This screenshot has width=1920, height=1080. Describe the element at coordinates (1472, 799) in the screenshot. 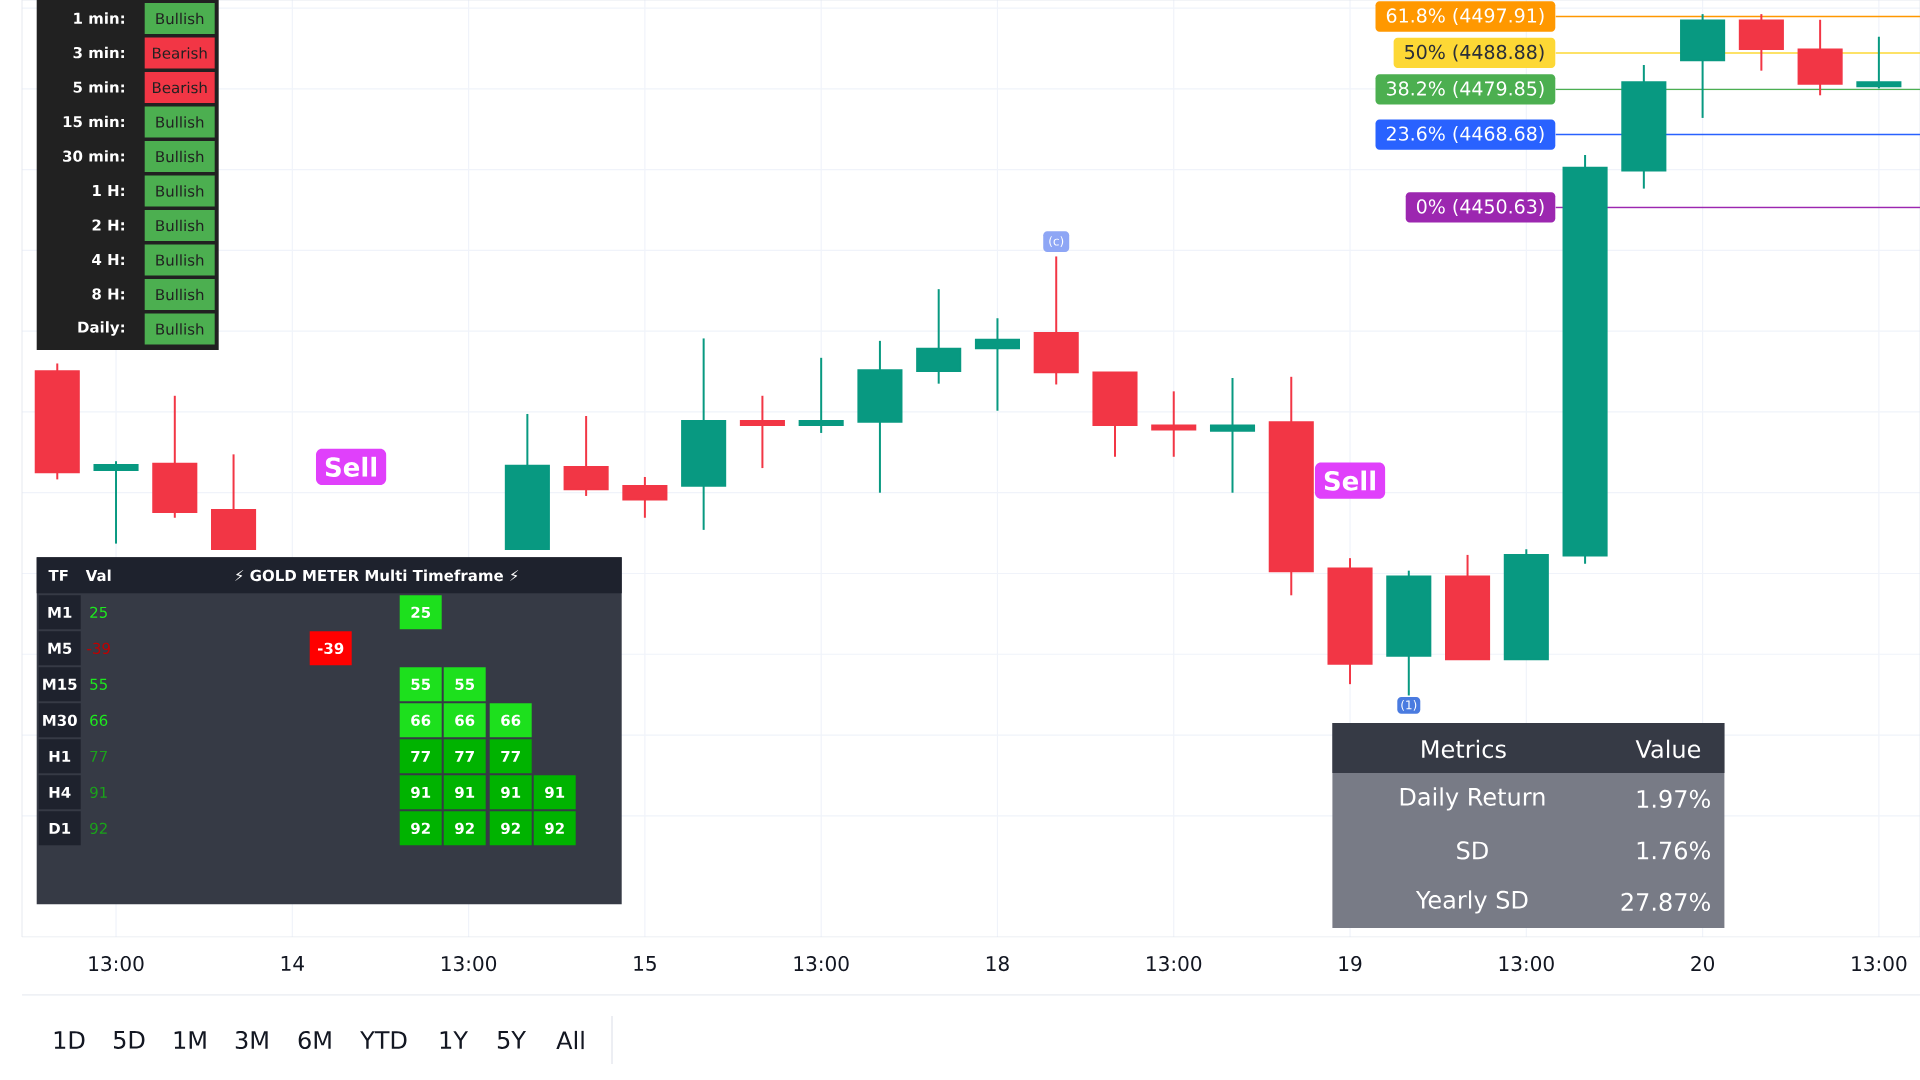

I see `annotation: Daily Return` at that location.